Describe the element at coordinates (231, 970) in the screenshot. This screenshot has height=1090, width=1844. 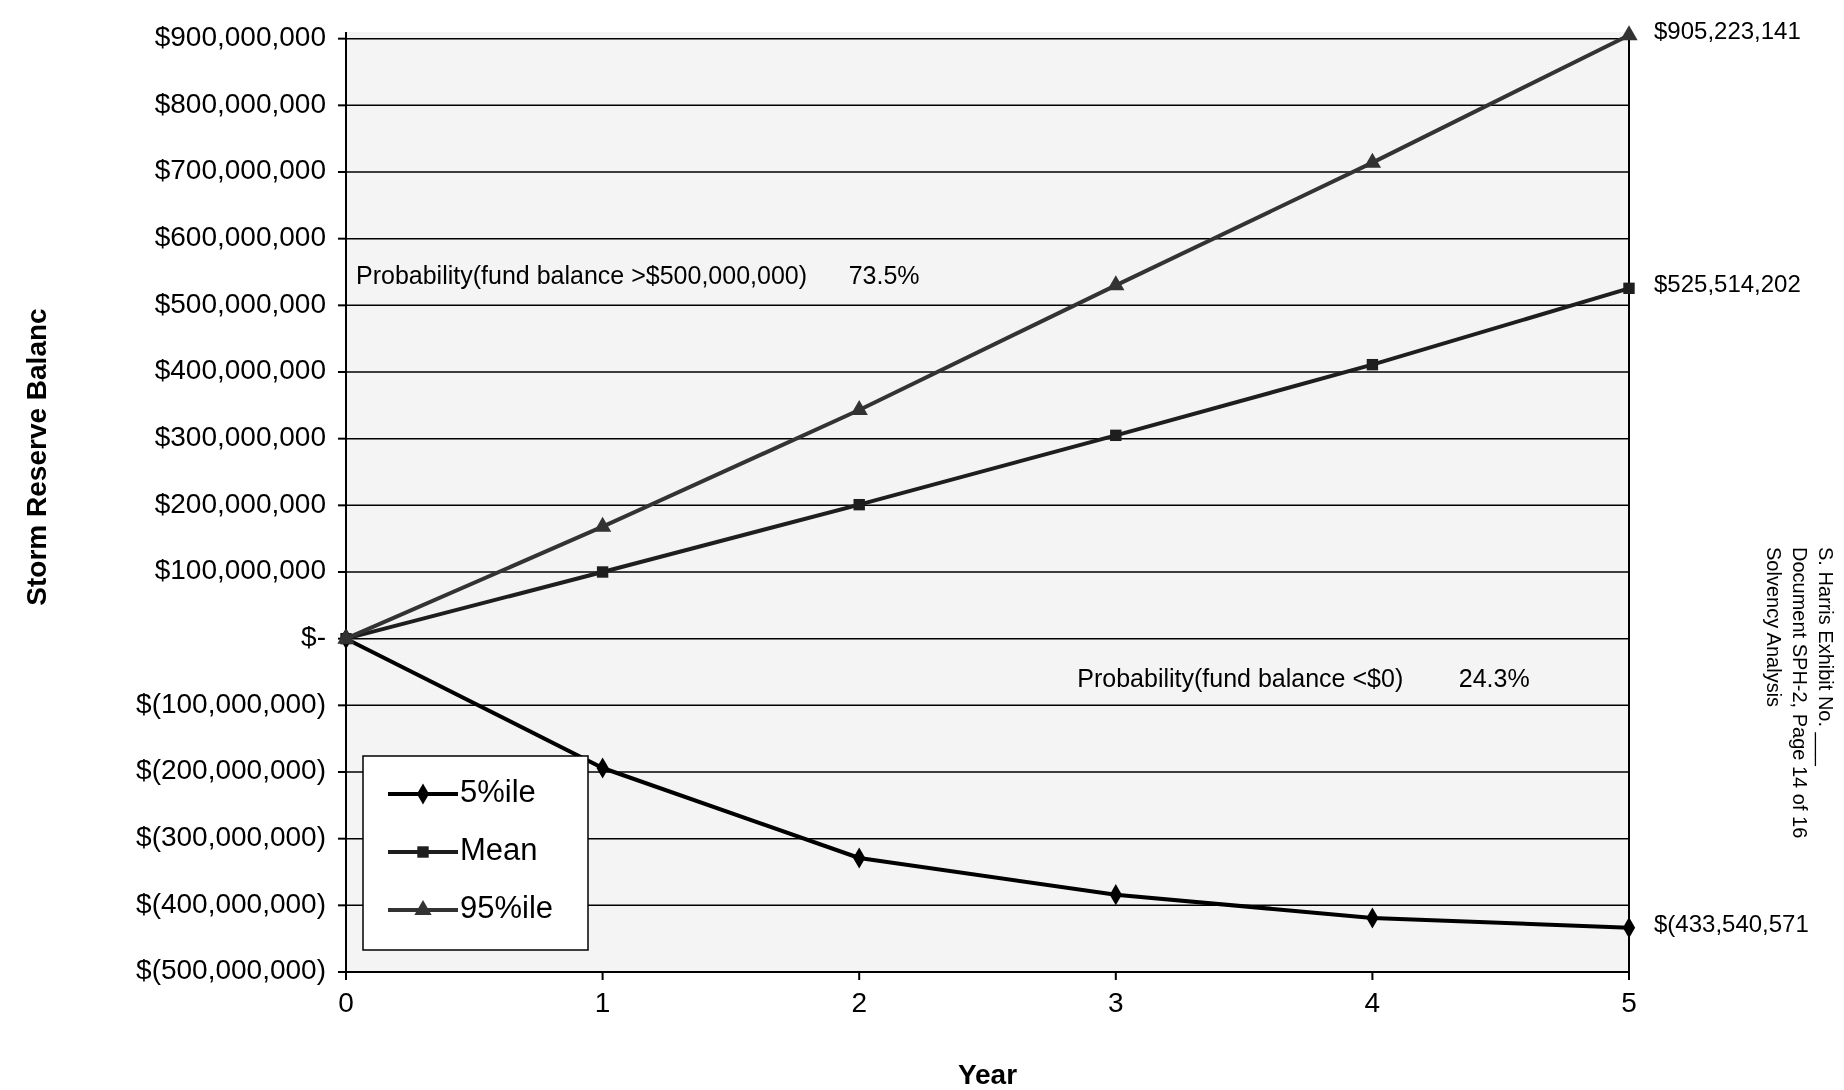
I see `y-tick-label: $(500,000,000)` at that location.